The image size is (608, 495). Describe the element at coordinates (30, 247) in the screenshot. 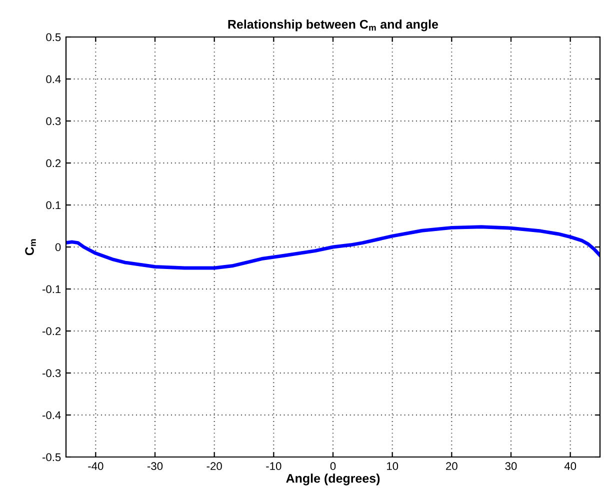

I see `y-axis-title: C$_{m}$` at that location.